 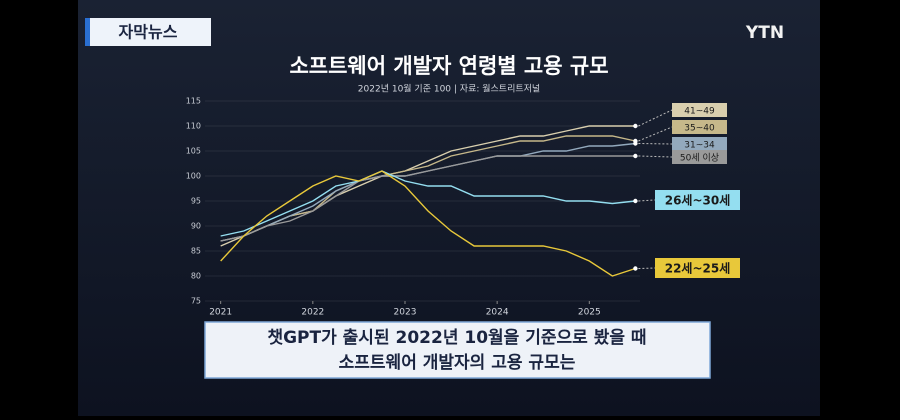 I want to click on x-tick-label: 2024, so click(x=497, y=313).